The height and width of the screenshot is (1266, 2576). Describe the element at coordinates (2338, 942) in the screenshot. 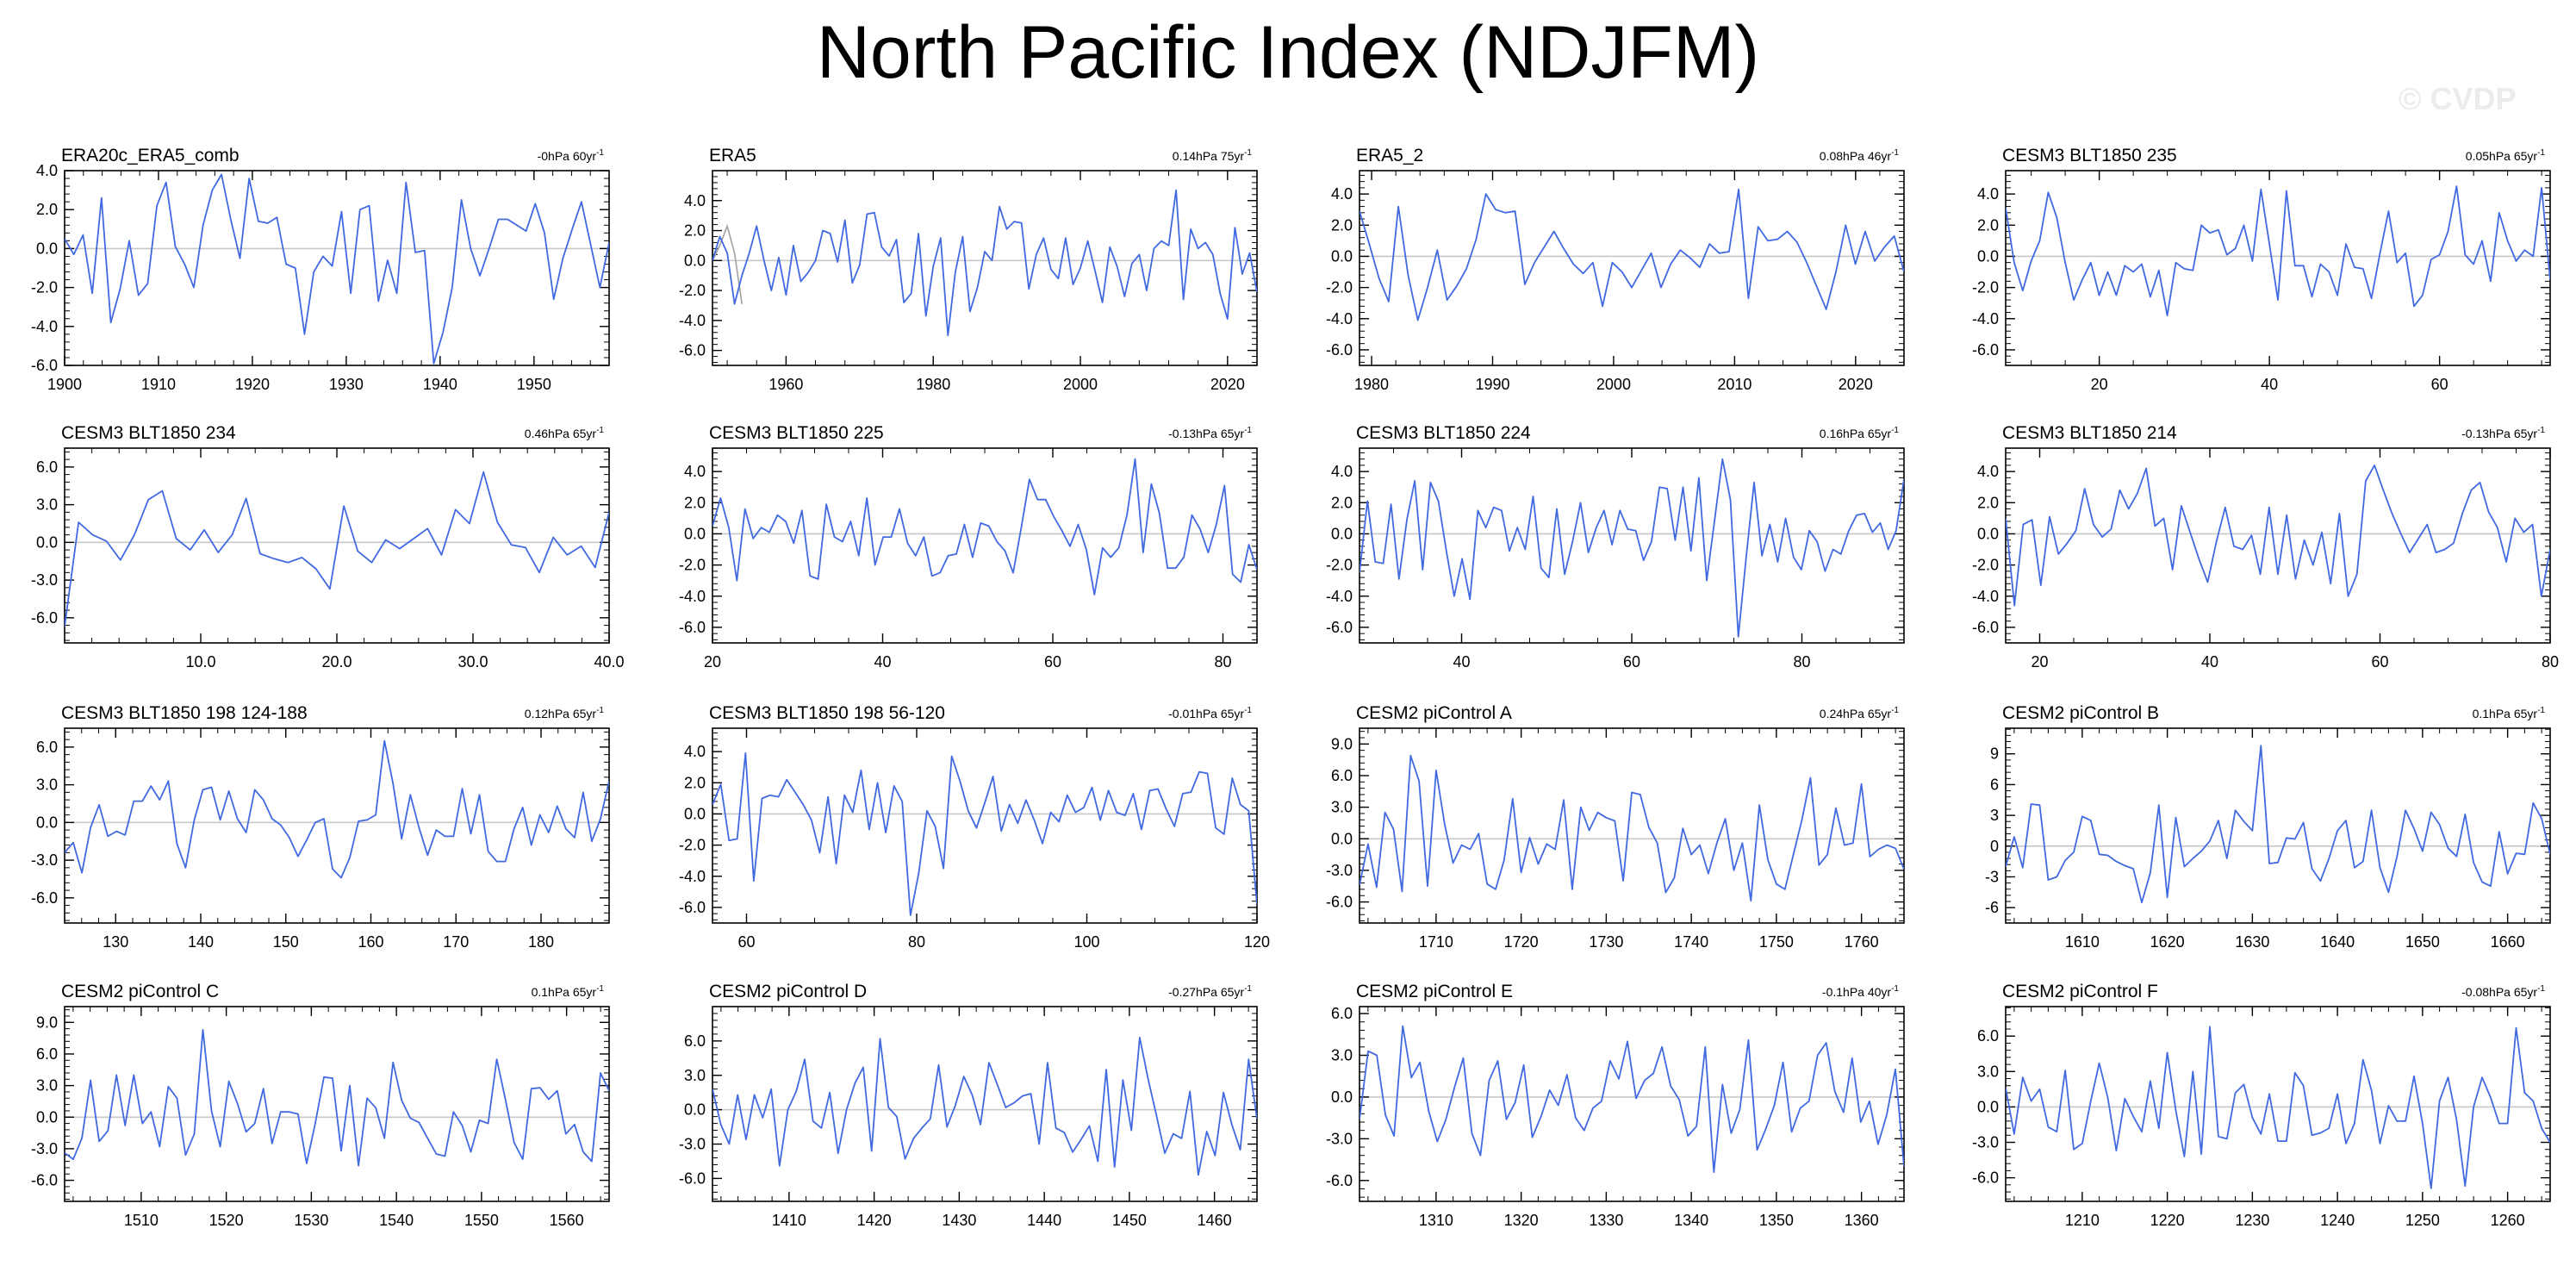

I see `x-tick-label: 1640` at that location.